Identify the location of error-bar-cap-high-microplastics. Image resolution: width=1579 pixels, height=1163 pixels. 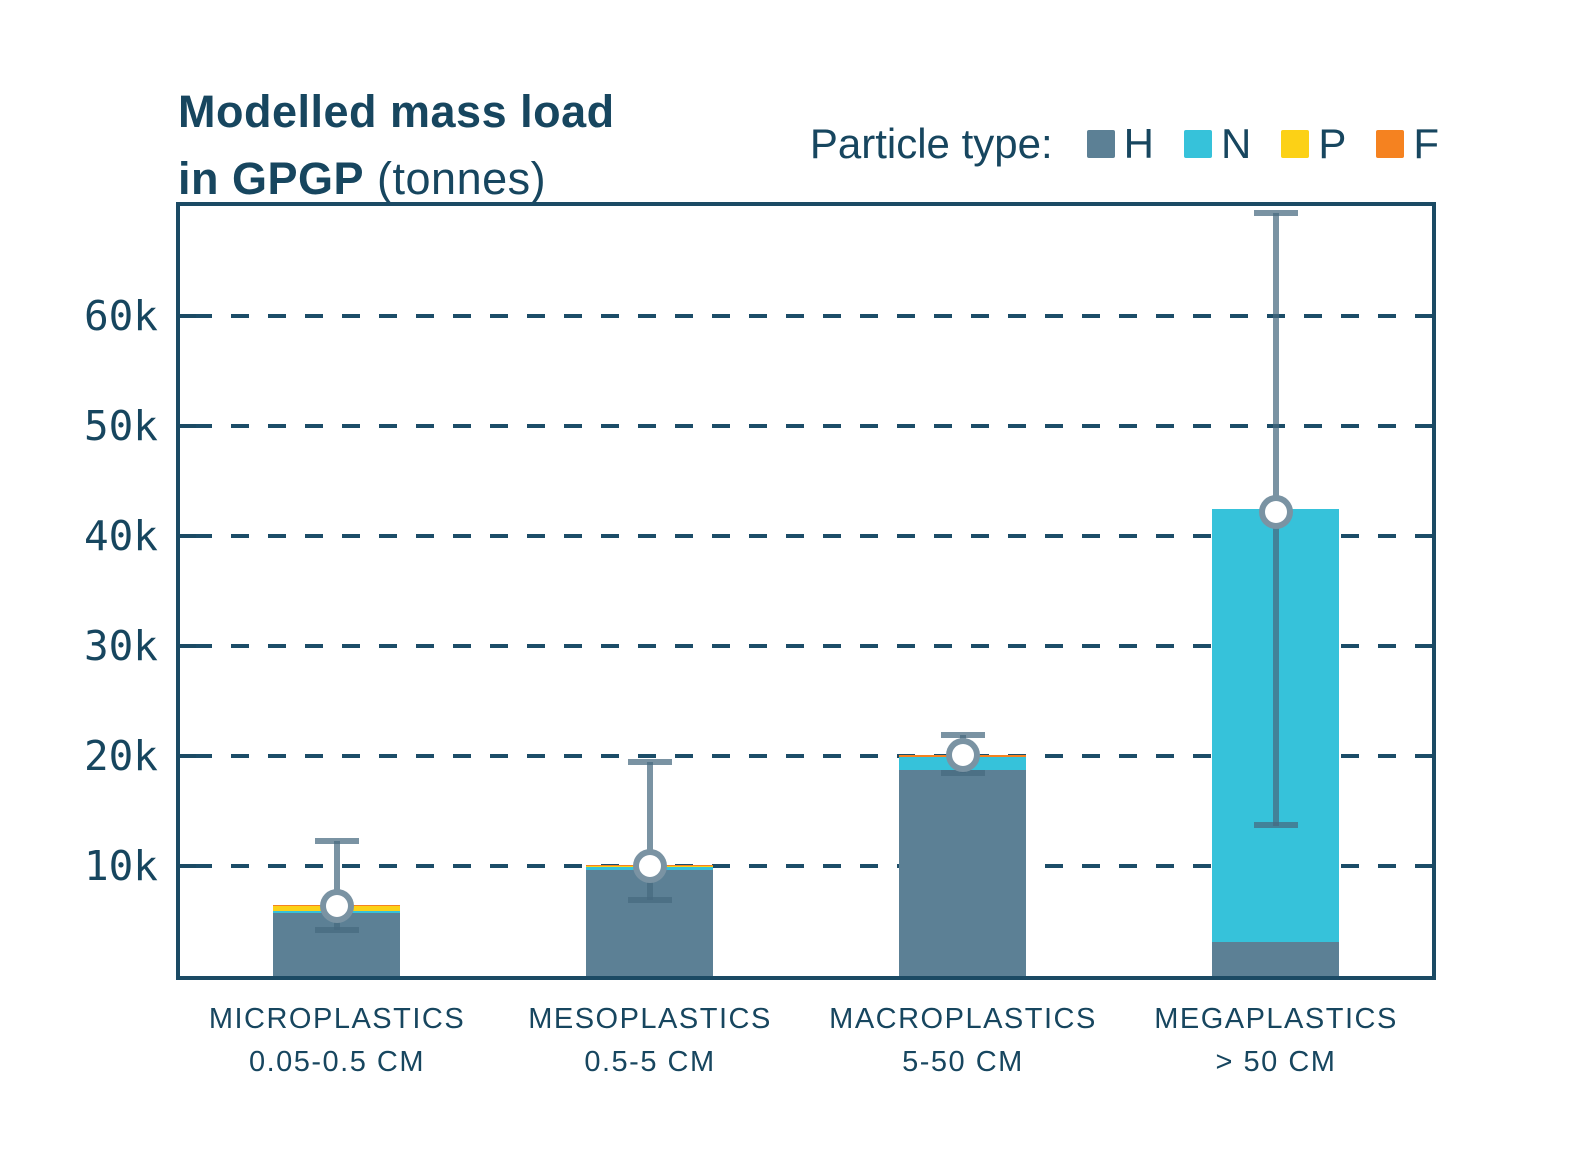
(337, 841).